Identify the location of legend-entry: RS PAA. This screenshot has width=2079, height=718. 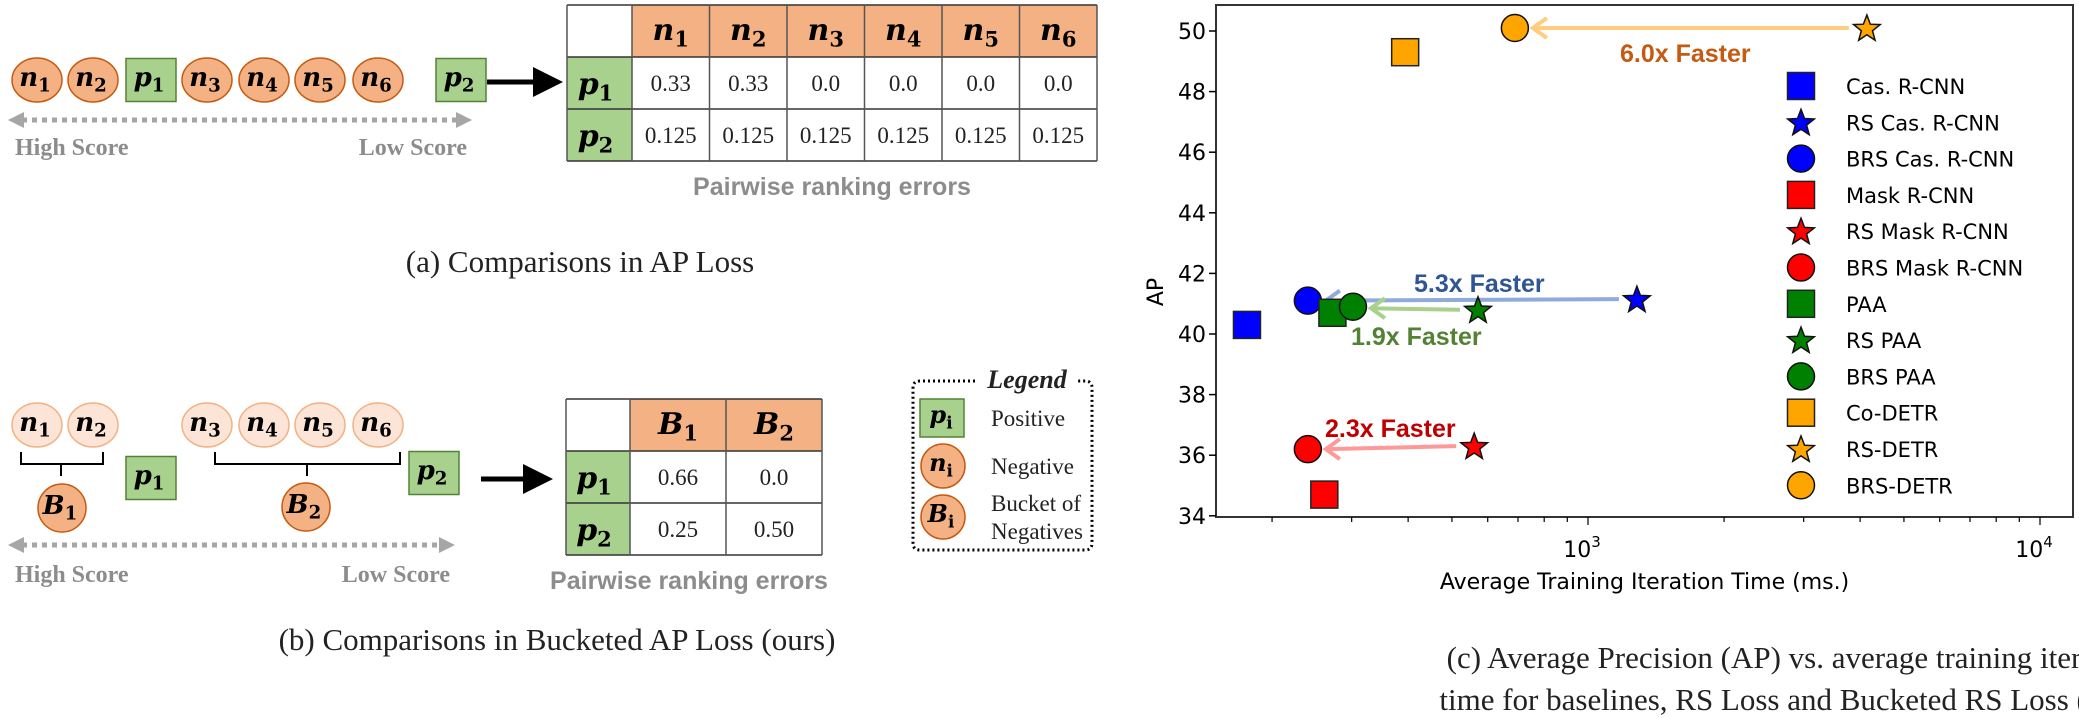
(1853, 339).